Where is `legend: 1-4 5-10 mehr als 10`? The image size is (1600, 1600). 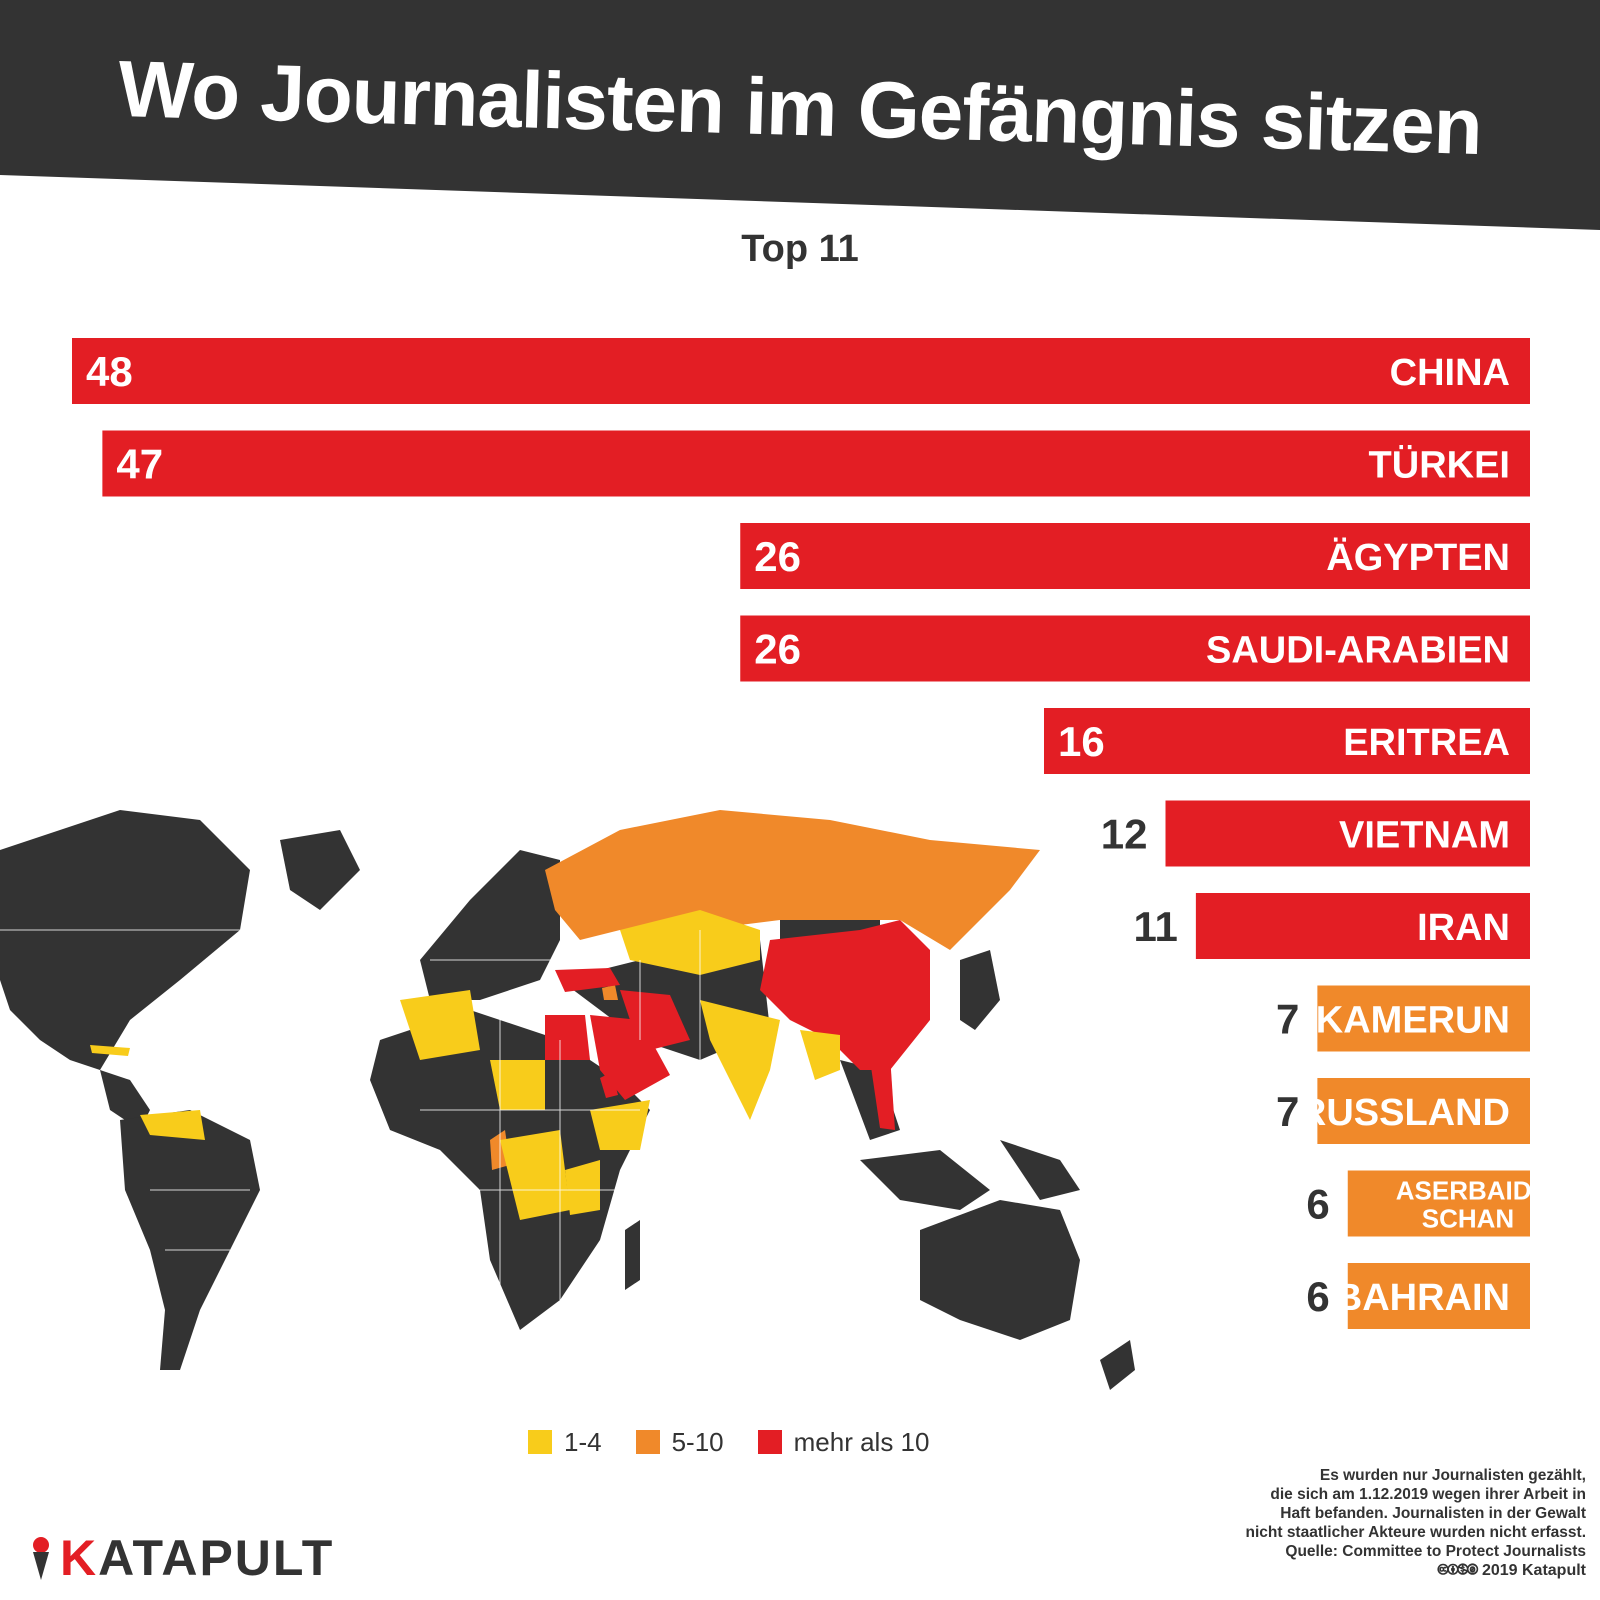 legend: 1-4 5-10 mehr als 10 is located at coordinates (728, 1442).